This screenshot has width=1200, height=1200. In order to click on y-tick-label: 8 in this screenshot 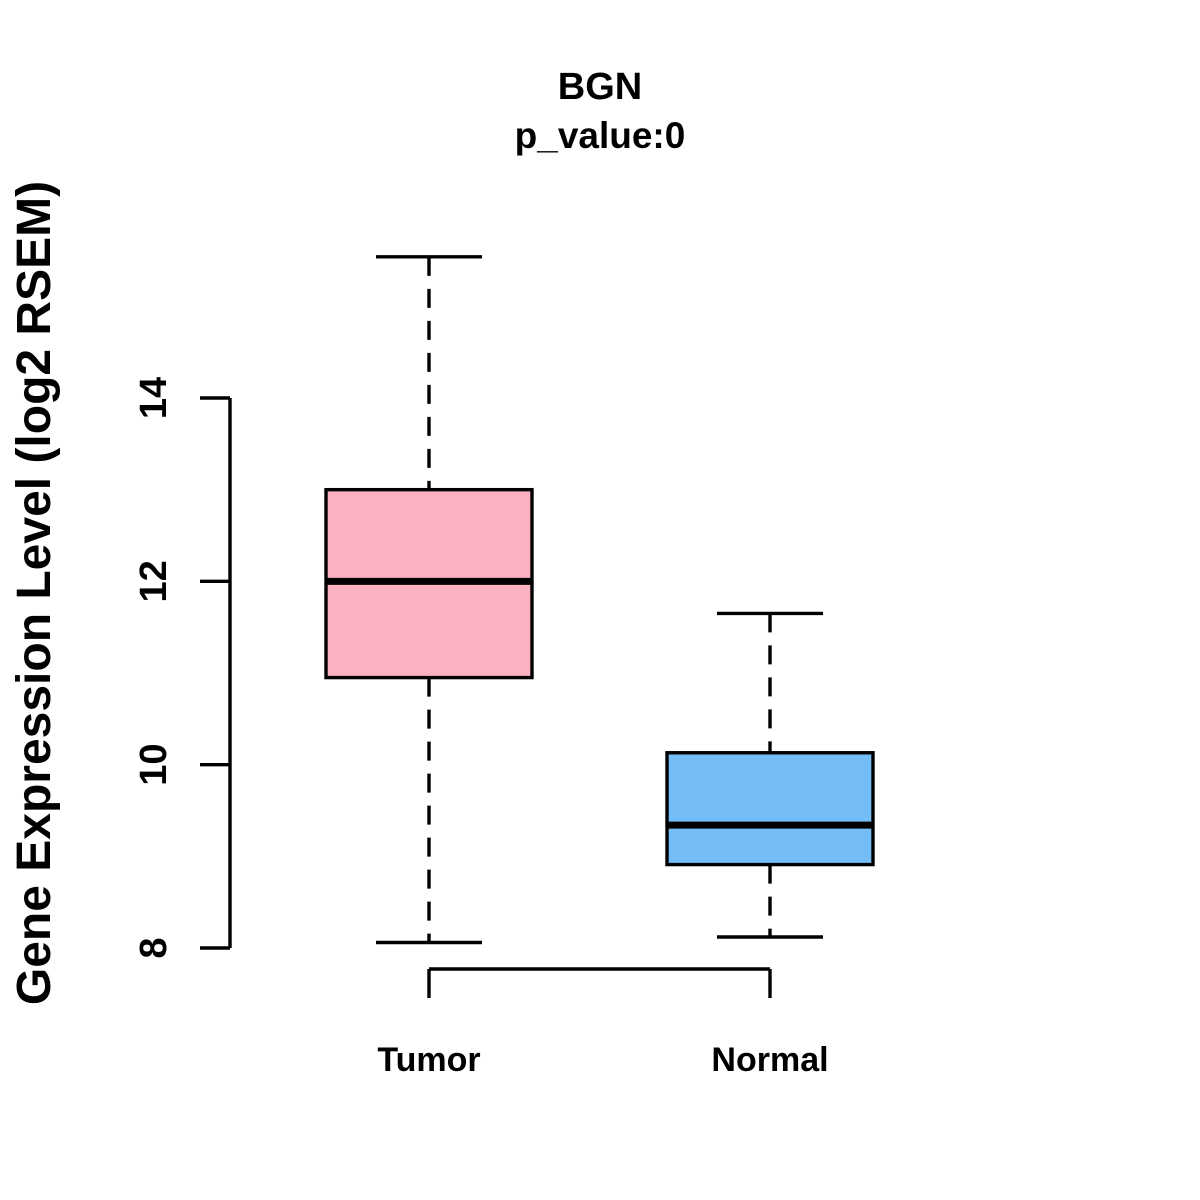, I will do `click(154, 947)`.